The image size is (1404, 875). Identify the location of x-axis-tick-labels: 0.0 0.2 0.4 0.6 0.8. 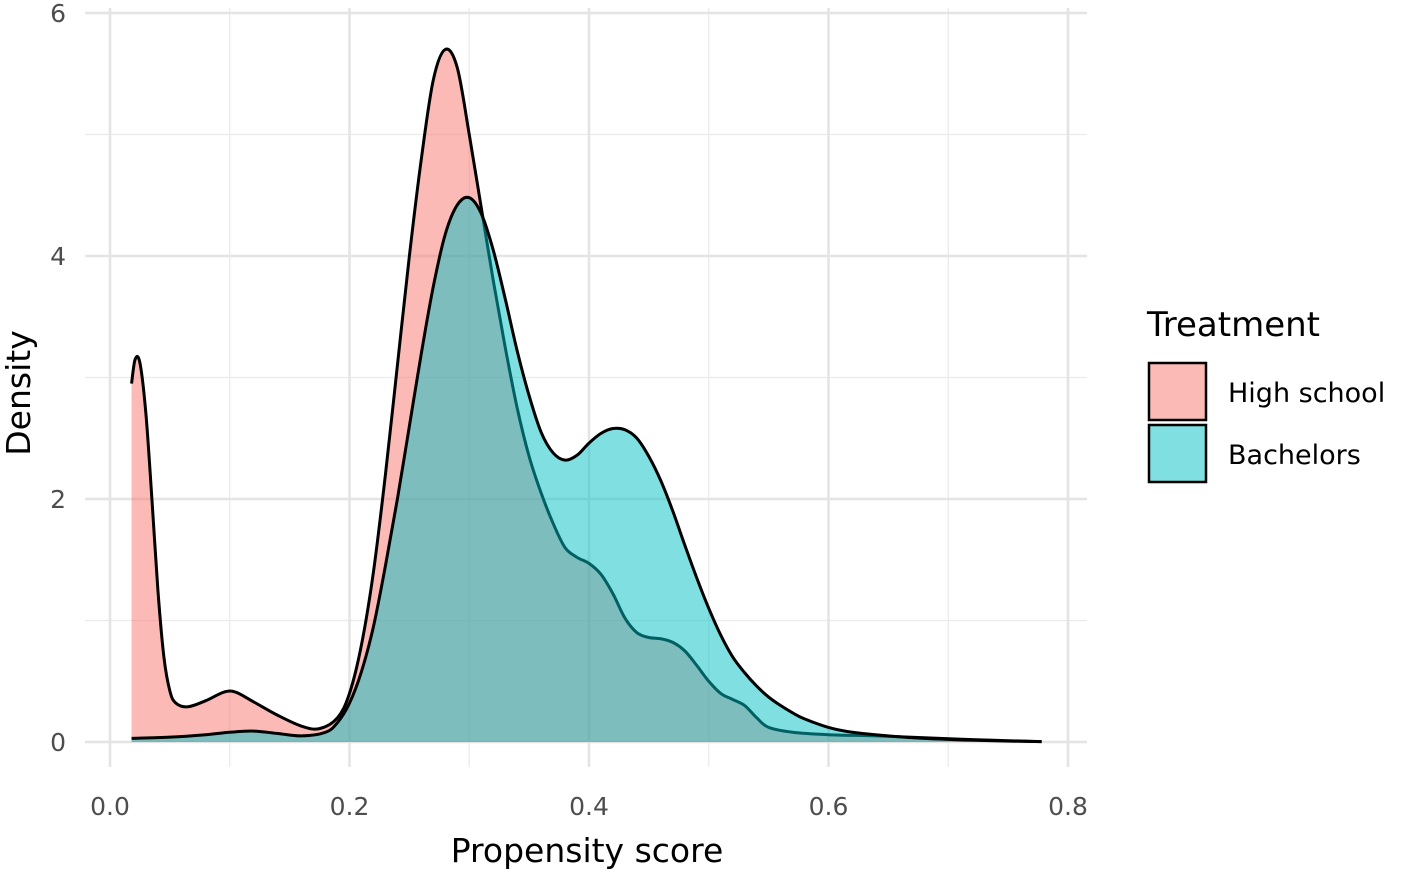
(589, 806).